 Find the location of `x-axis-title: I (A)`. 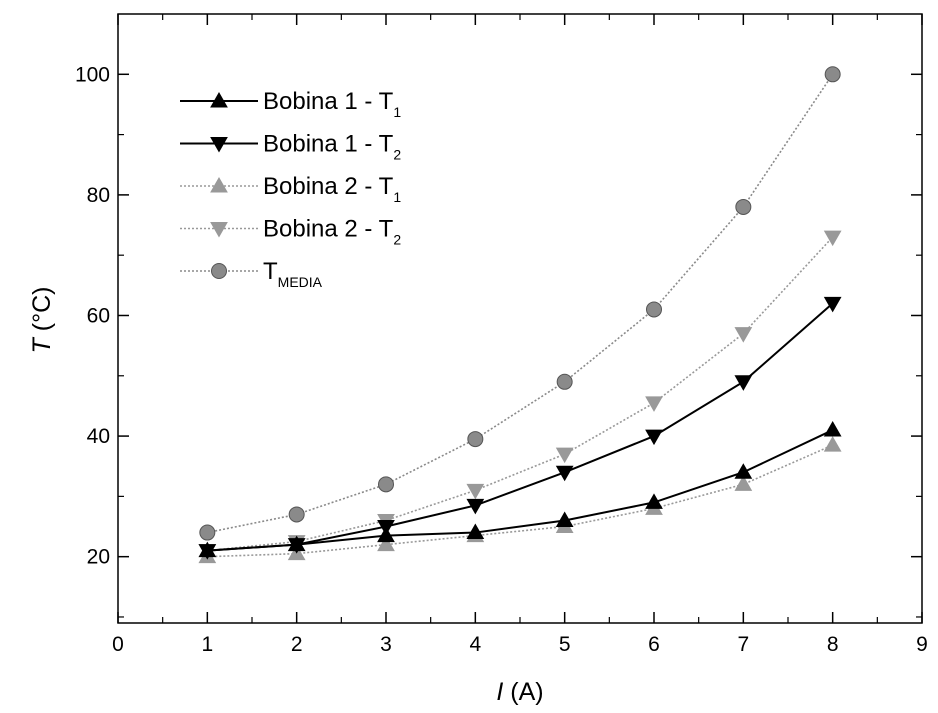

x-axis-title: I (A) is located at coordinates (519, 692).